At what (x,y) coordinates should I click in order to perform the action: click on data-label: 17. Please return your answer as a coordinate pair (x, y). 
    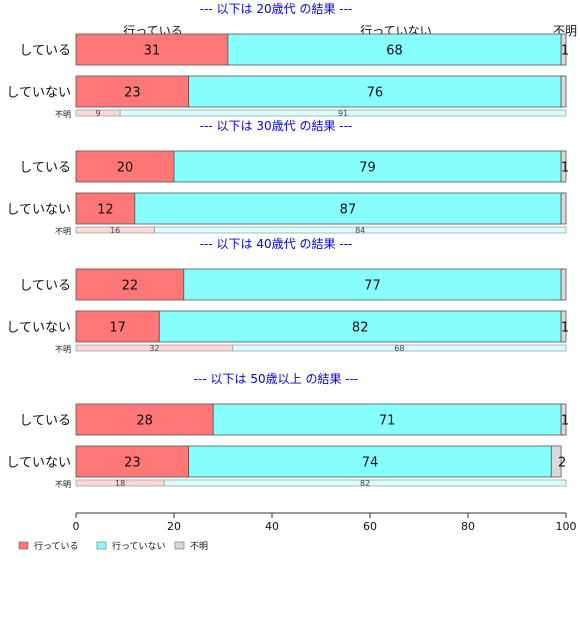
    Looking at the image, I should click on (117, 328).